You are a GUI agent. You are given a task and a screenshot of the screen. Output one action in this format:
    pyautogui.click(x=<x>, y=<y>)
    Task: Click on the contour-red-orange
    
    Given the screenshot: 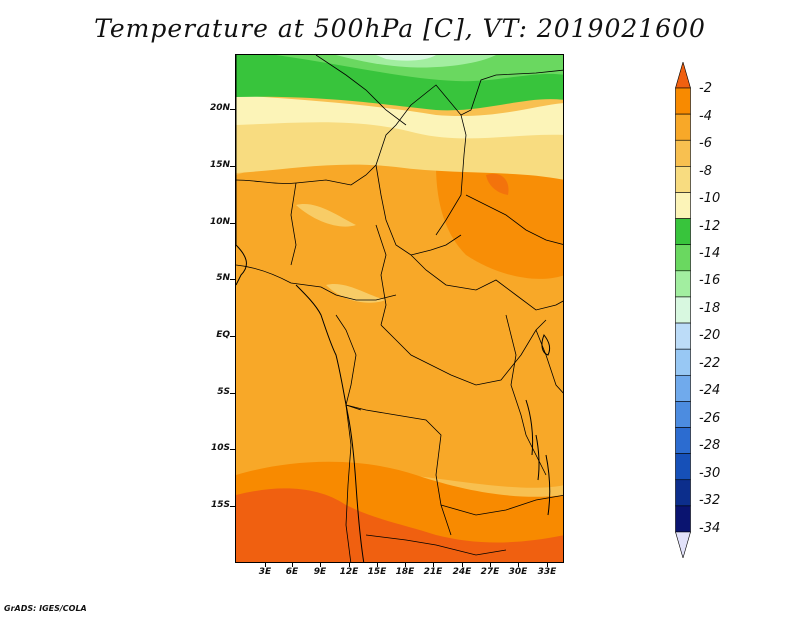 What is the action you would take?
    pyautogui.click(x=399, y=525)
    